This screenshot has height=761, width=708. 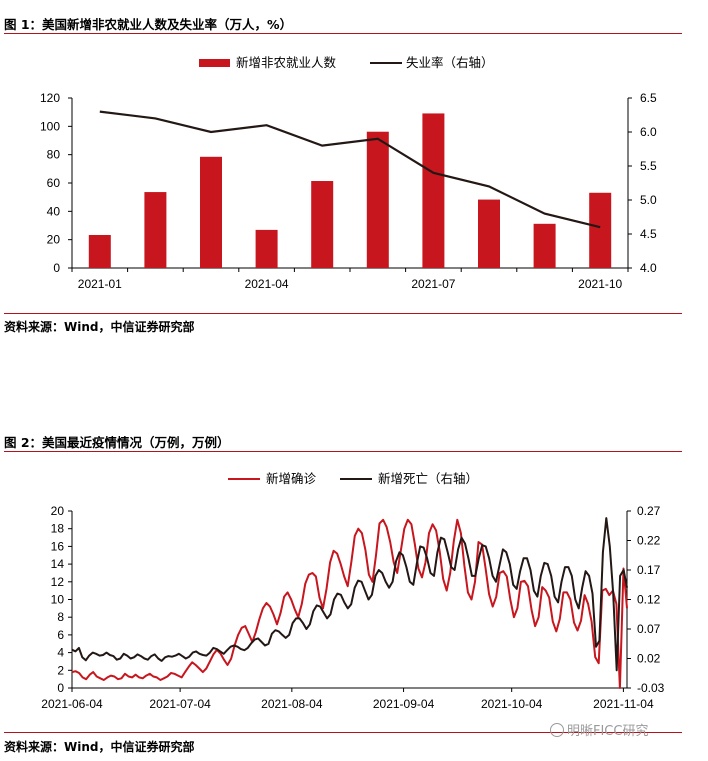 I want to click on y-tick-label-right: 0.27, so click(x=649, y=511).